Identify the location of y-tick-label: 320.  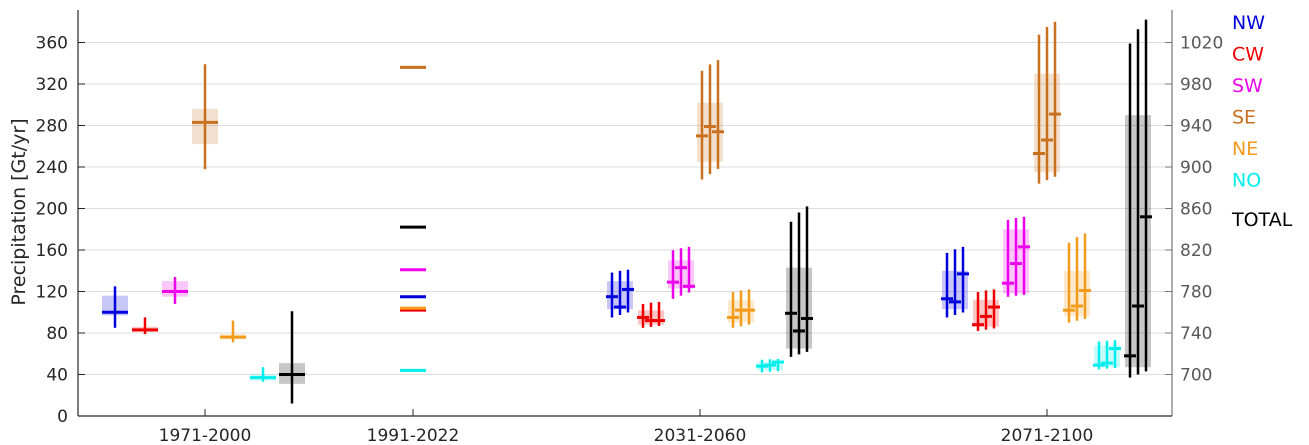
(52, 85).